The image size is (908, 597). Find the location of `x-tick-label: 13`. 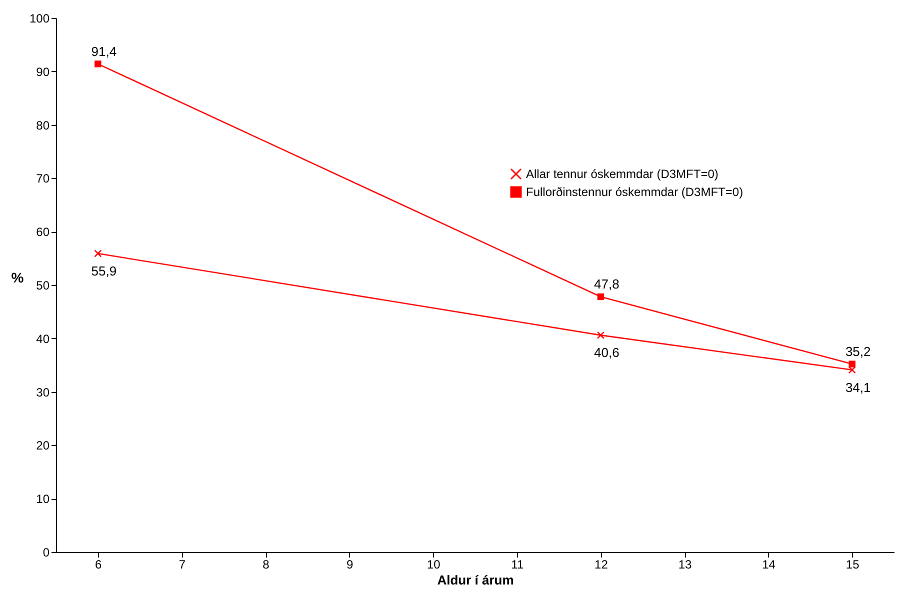

x-tick-label: 13 is located at coordinates (685, 565).